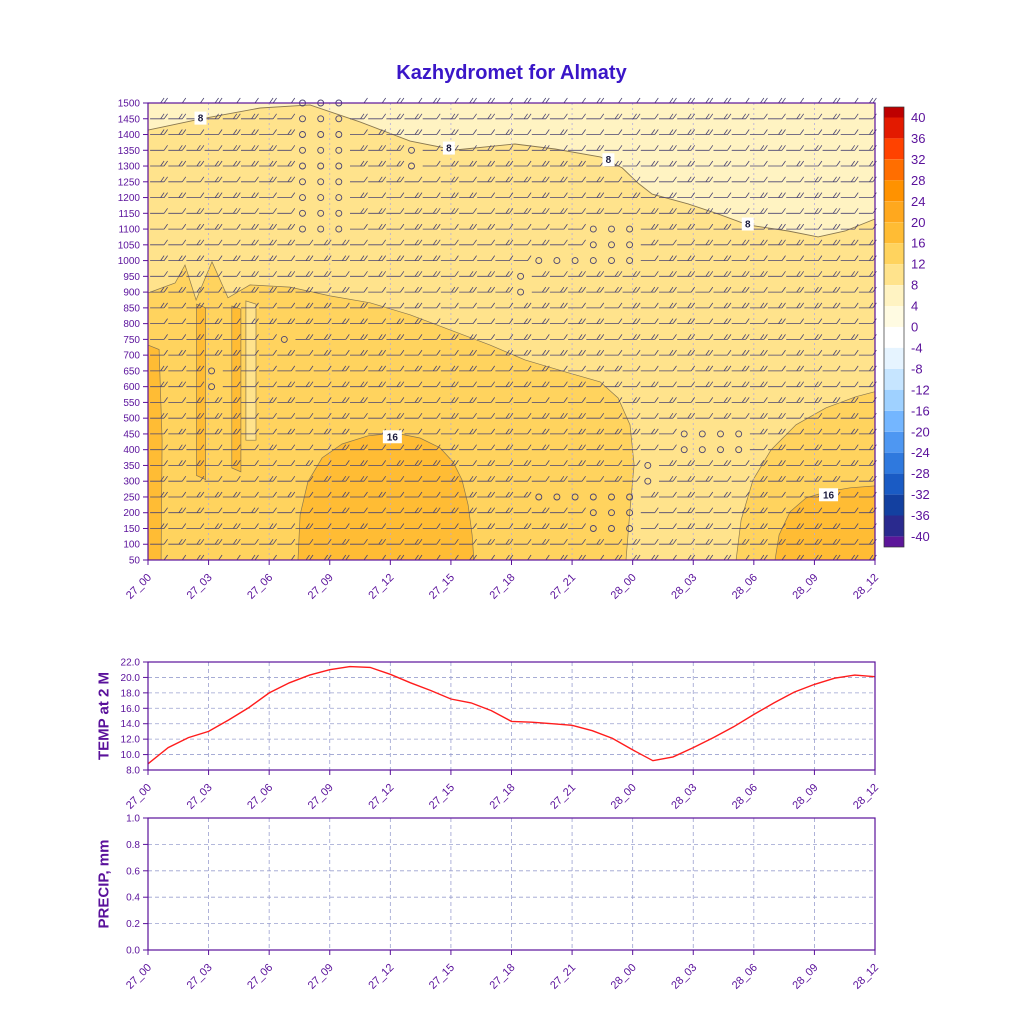  Describe the element at coordinates (920, 410) in the screenshot. I see `colorbar-tick-label: -16` at that location.